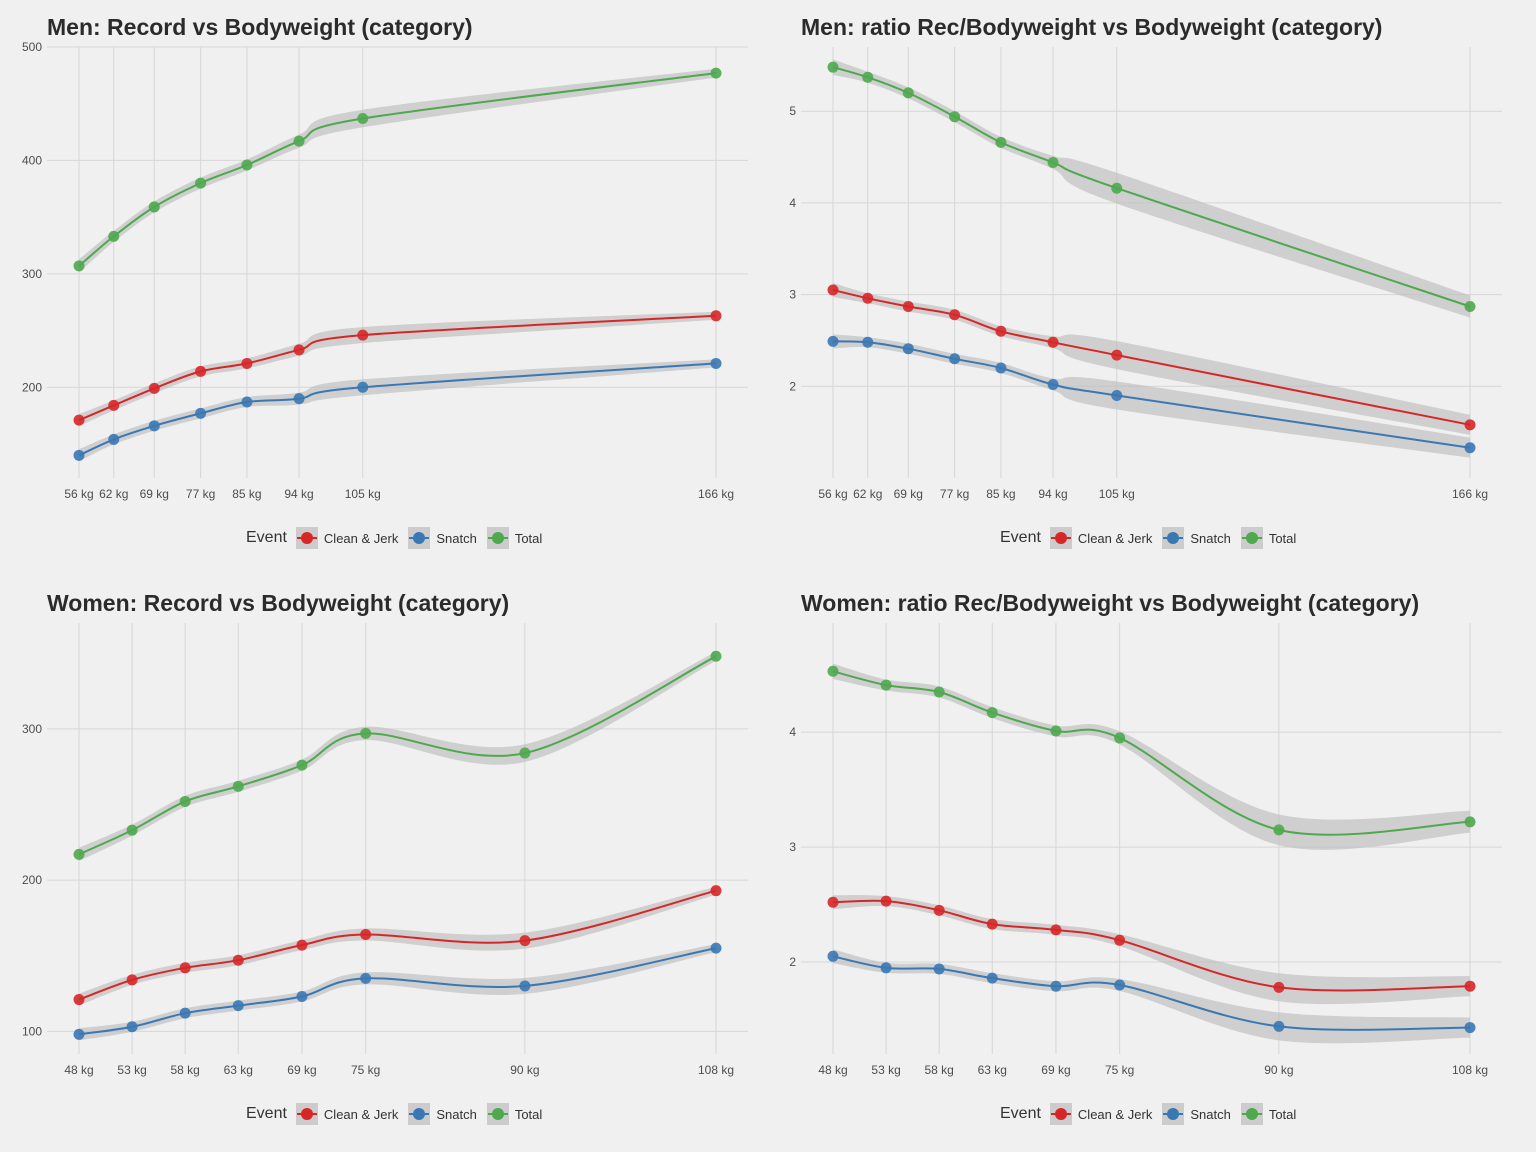  What do you see at coordinates (1282, 1114) in the screenshot?
I see `legend-label: Total` at bounding box center [1282, 1114].